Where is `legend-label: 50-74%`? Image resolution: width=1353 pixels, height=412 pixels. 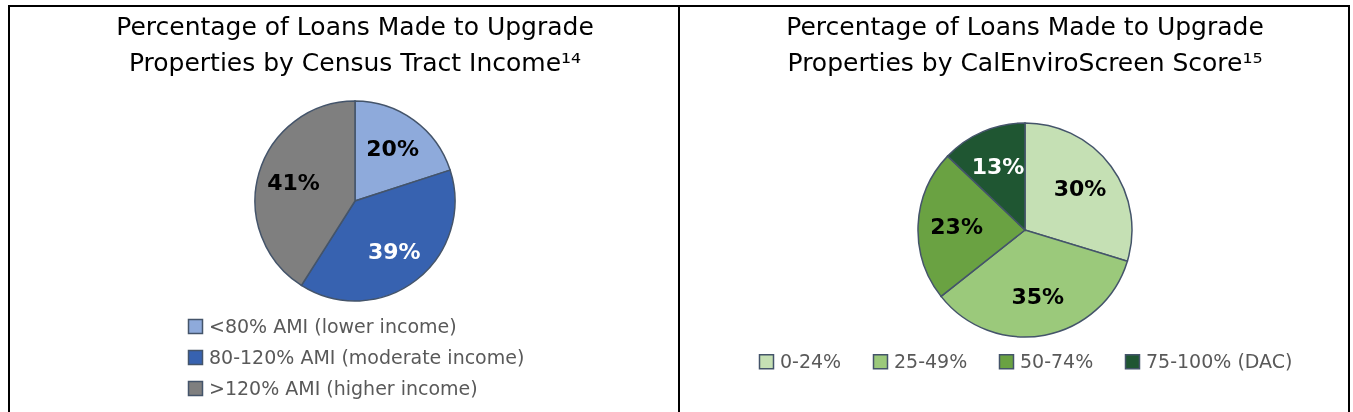 legend-label: 50-74% is located at coordinates (1057, 360).